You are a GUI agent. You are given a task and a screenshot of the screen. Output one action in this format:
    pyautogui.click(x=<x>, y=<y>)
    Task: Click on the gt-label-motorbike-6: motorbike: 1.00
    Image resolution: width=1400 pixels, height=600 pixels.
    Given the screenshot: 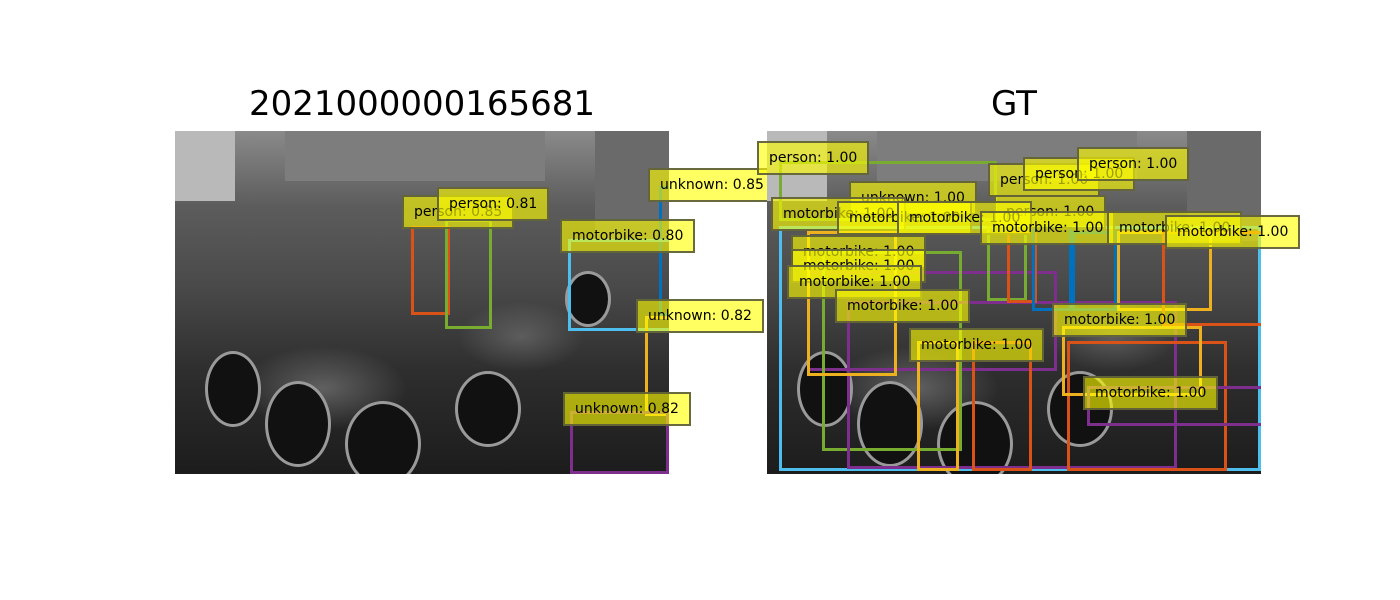 What is the action you would take?
    pyautogui.click(x=1233, y=232)
    